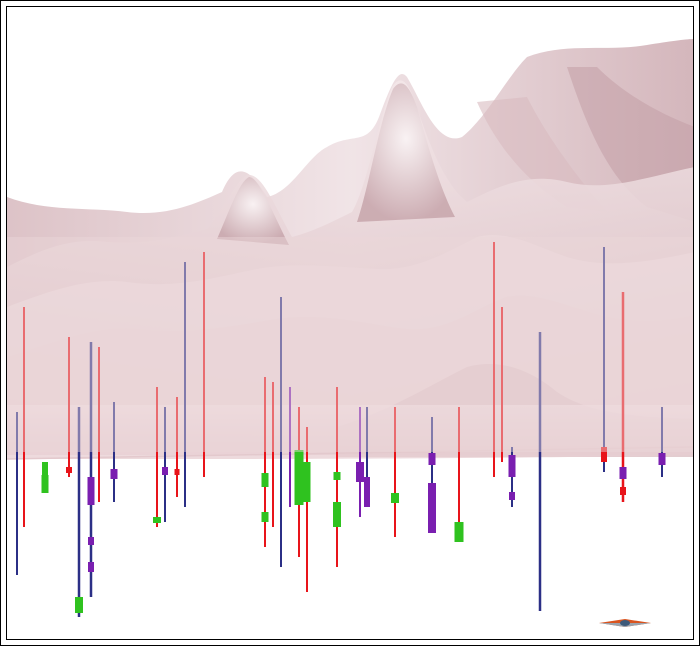 This screenshot has height=646, width=700. I want to click on terrain-base-edge, so click(350, 453).